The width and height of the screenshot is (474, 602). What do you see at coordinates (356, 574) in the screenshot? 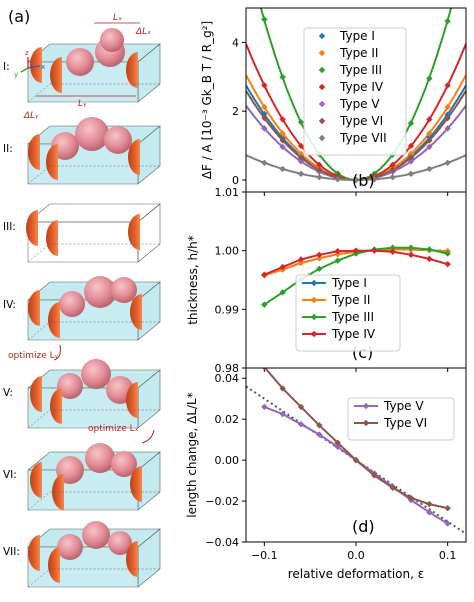
I see `x-axis-label: relative deformation, ε` at bounding box center [356, 574].